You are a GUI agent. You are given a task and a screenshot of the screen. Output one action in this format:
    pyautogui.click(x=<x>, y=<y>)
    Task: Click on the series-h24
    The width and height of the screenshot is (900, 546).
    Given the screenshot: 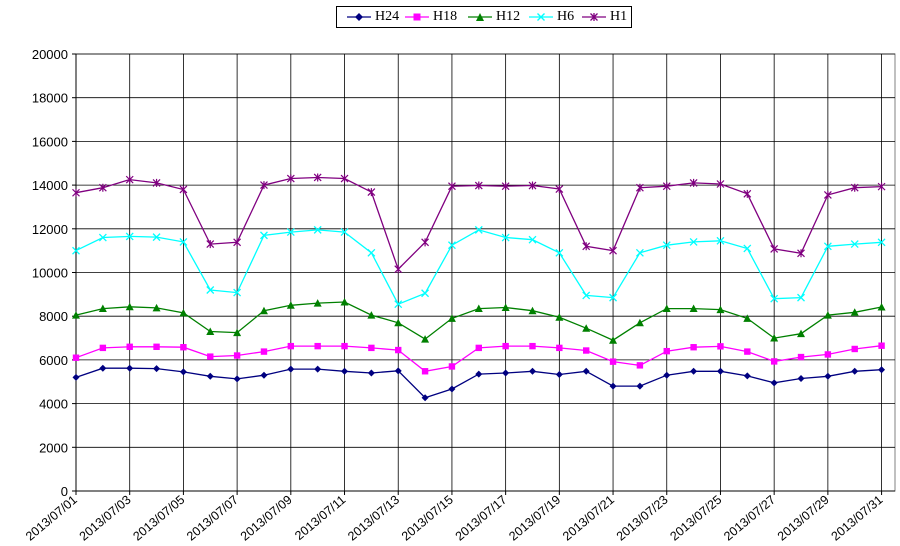 What is the action you would take?
    pyautogui.click(x=479, y=383)
    